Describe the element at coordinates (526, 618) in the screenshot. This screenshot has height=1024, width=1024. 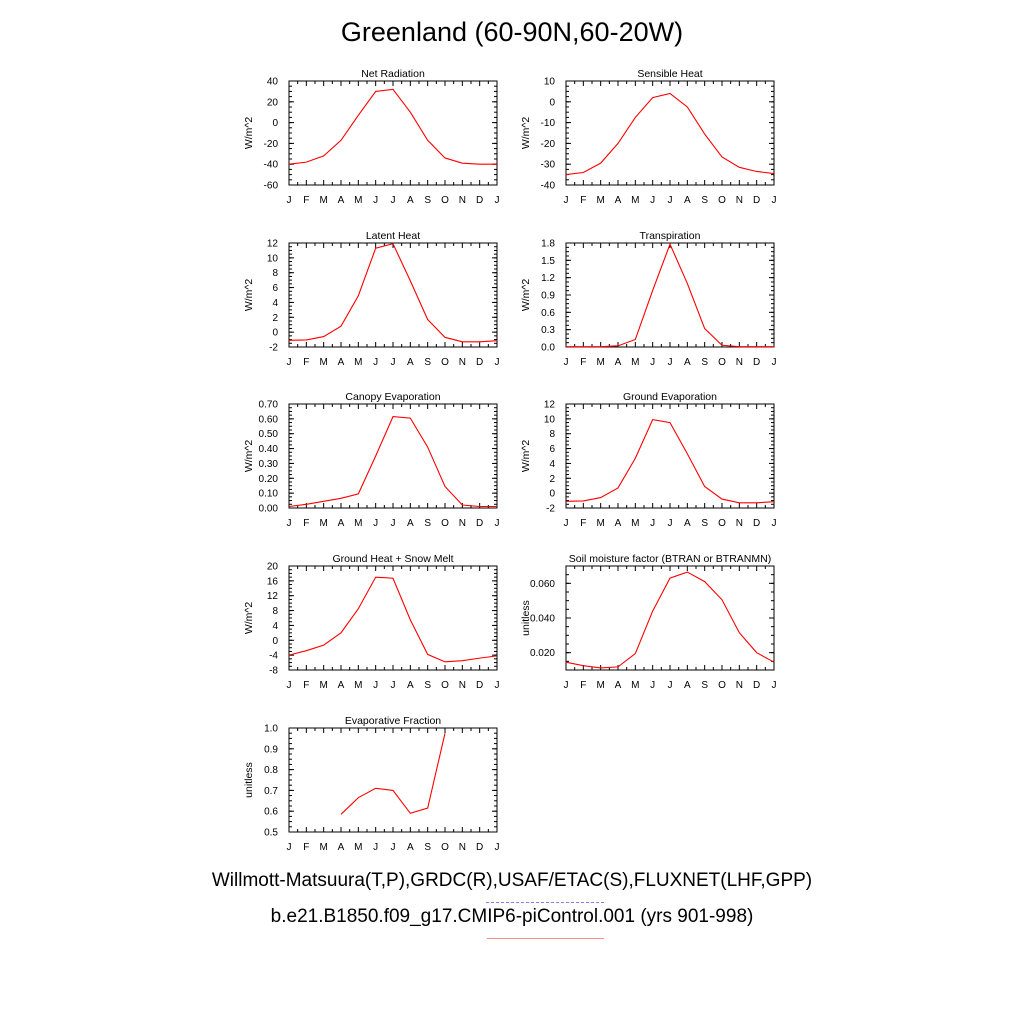
I see `y-axis-label: unitless` at that location.